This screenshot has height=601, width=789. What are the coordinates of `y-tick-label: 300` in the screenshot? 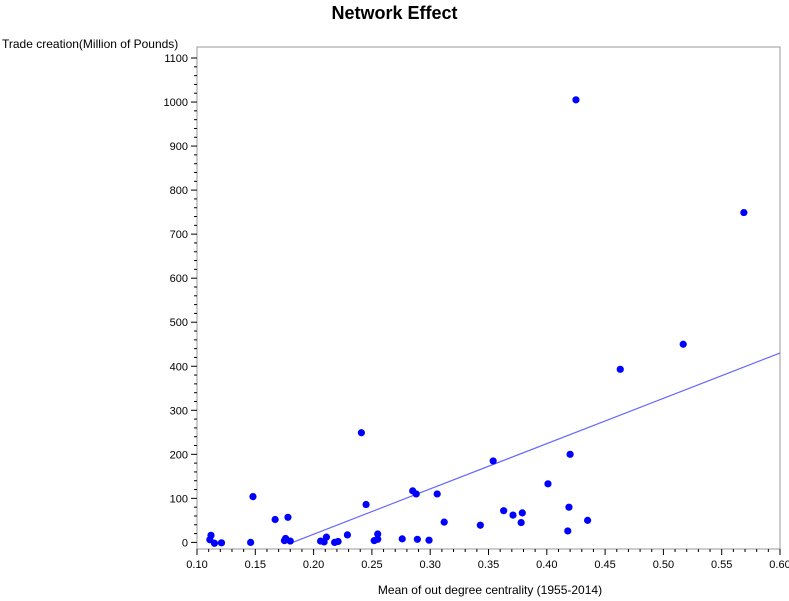 It's located at (179, 411).